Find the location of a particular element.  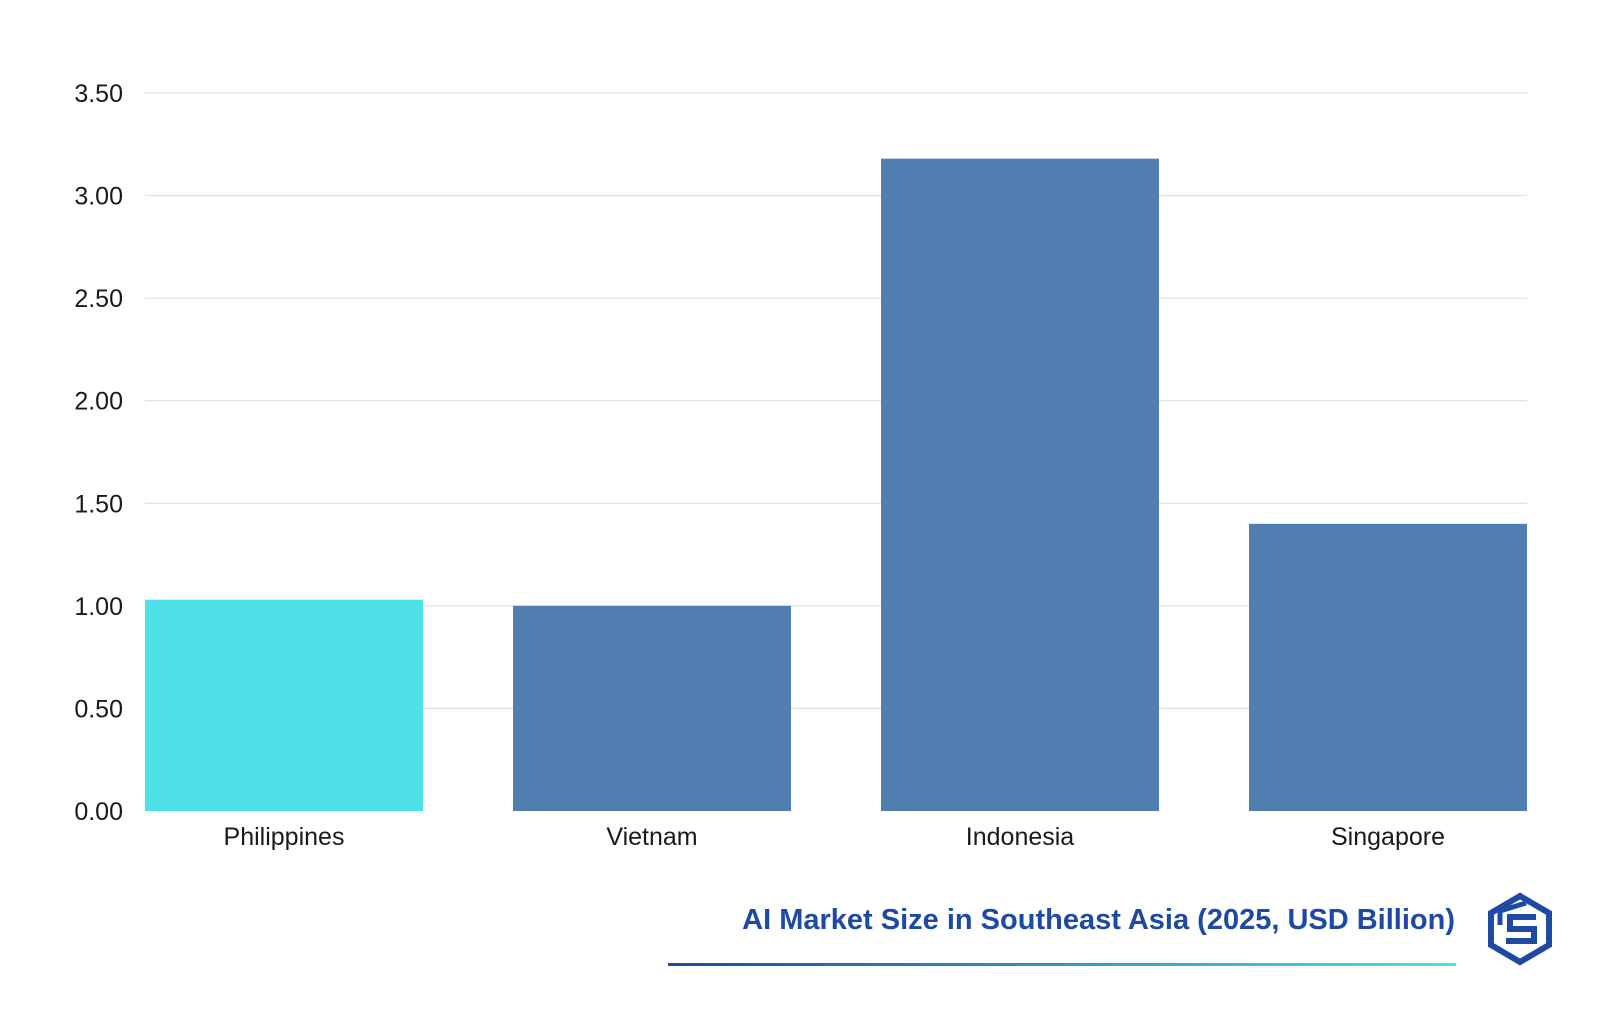

y-tick-label: 1.50 is located at coordinates (98, 504).